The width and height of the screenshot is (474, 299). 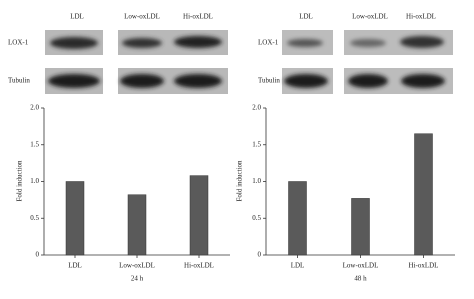 What do you see at coordinates (355, 53) in the screenshot?
I see `blot-panel-right: LDL Low-oxLDL Hi-oxLDL LOX-1 Tubulin` at bounding box center [355, 53].